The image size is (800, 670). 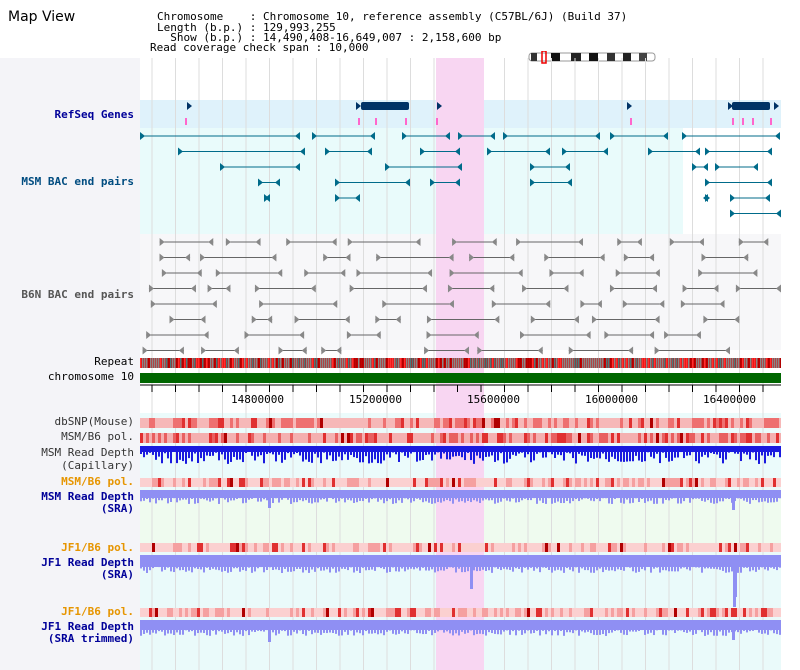 What do you see at coordinates (471, 578) in the screenshot?
I see `jf1-depth-sra-spike` at bounding box center [471, 578].